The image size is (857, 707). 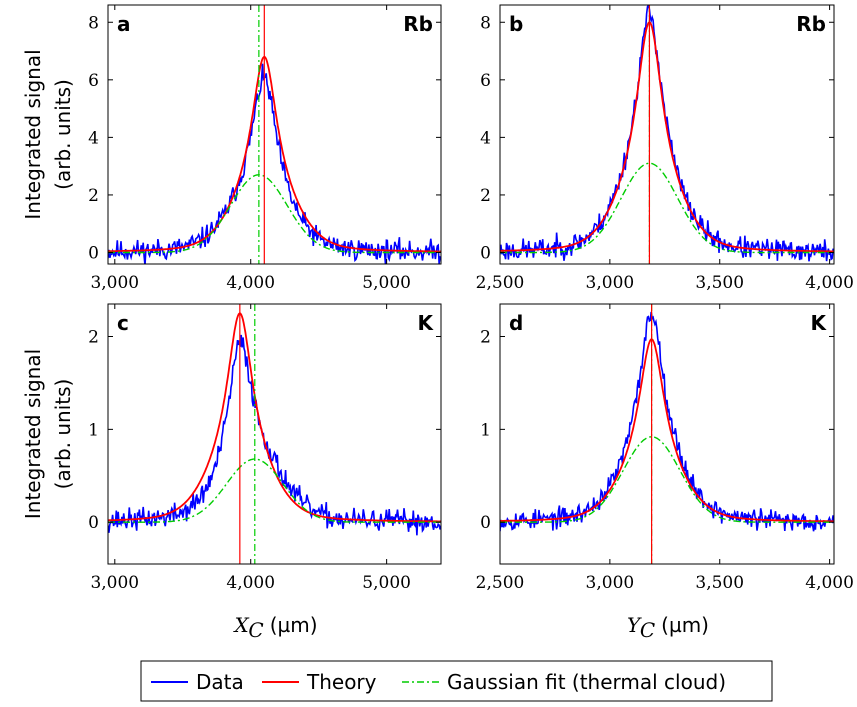 I want to click on x-axis-label-left-unit: (µm), so click(x=294, y=625).